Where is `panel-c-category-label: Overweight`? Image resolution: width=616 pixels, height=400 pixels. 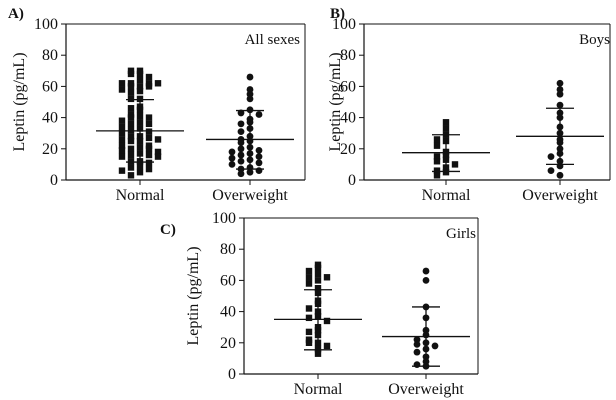
panel-c-category-label: Overweight is located at coordinates (426, 389).